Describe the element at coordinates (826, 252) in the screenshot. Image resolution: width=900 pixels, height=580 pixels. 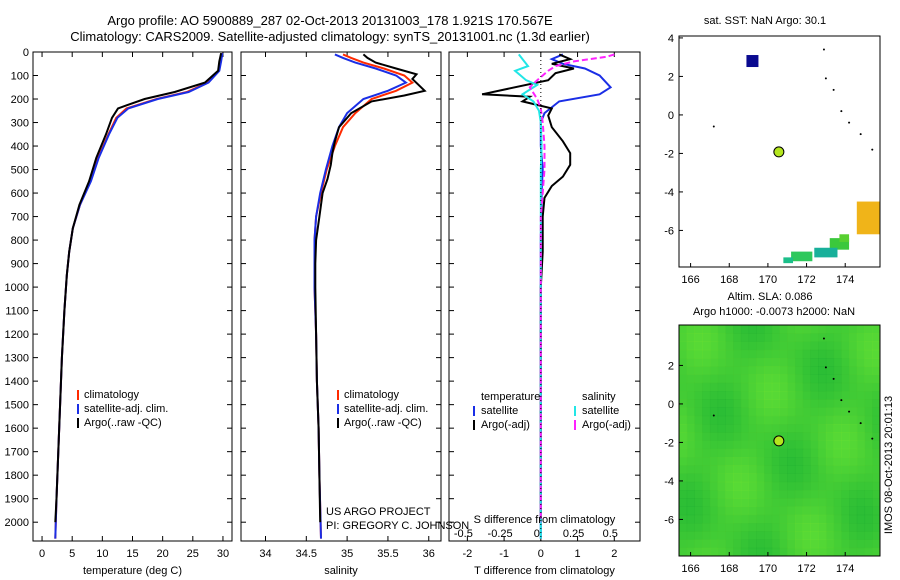
I see `sst-patch` at that location.